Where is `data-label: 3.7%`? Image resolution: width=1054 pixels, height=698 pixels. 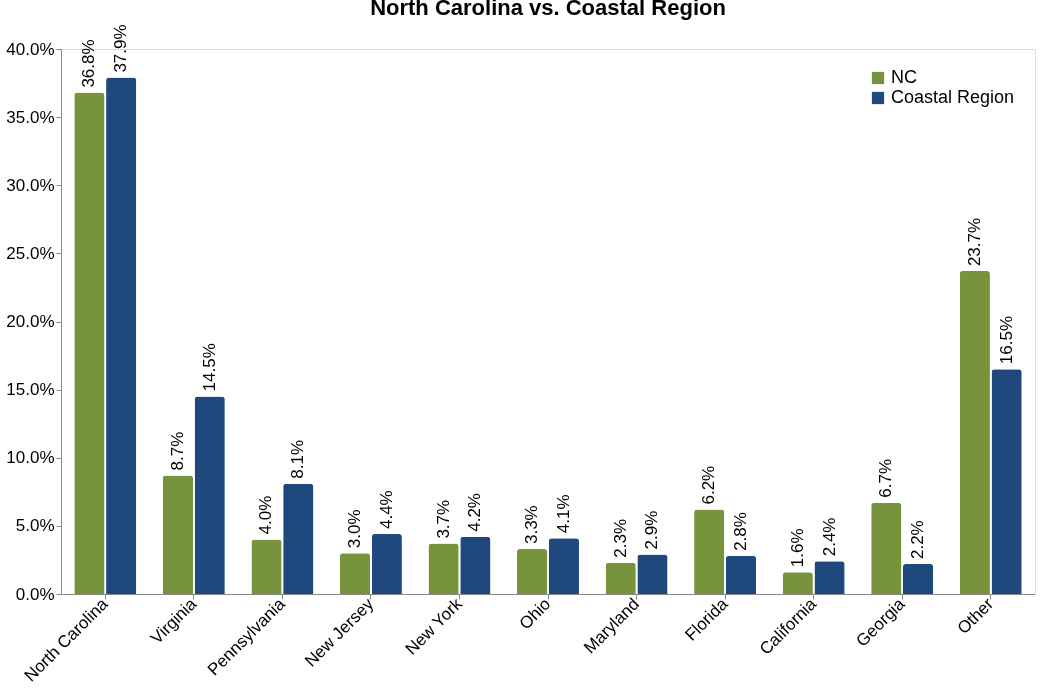 data-label: 3.7% is located at coordinates (443, 519).